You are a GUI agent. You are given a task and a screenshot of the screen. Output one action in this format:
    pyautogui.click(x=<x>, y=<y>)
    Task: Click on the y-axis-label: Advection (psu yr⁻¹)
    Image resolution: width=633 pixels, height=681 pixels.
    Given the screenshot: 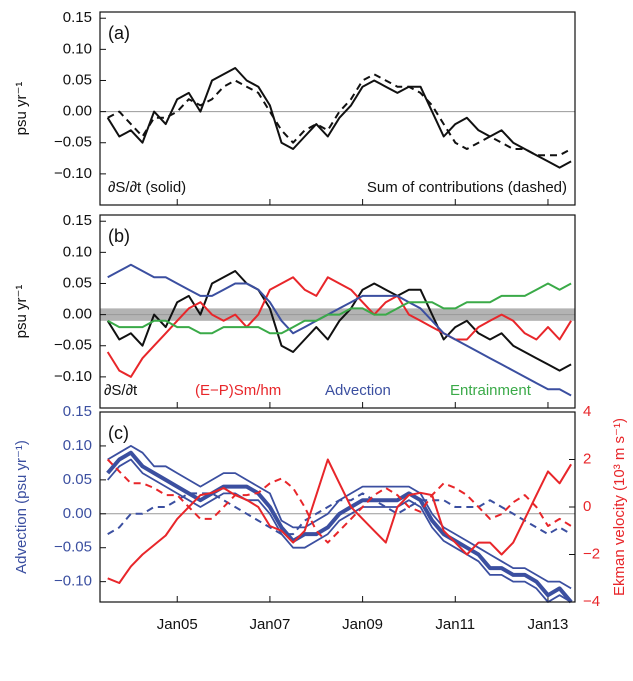 What is the action you would take?
    pyautogui.click(x=21, y=507)
    